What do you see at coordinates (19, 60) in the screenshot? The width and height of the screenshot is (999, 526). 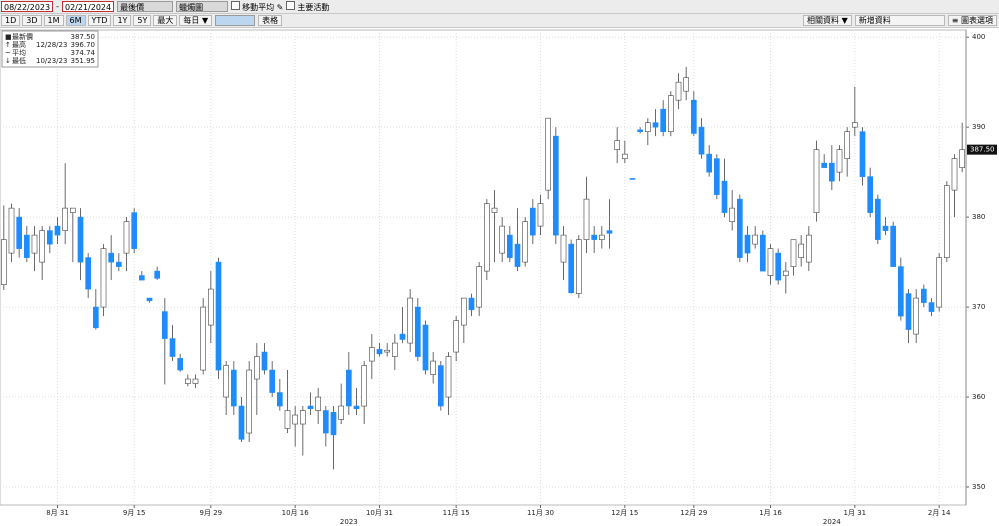 I see `legend-name: 最低` at bounding box center [19, 60].